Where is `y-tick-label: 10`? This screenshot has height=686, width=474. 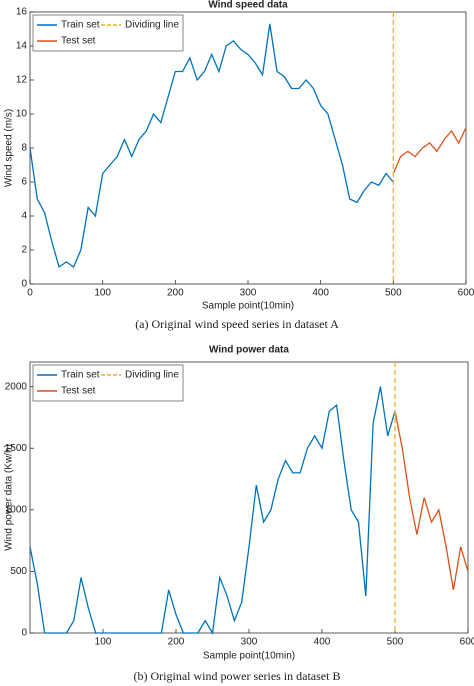 y-tick-label: 10 is located at coordinates (22, 114).